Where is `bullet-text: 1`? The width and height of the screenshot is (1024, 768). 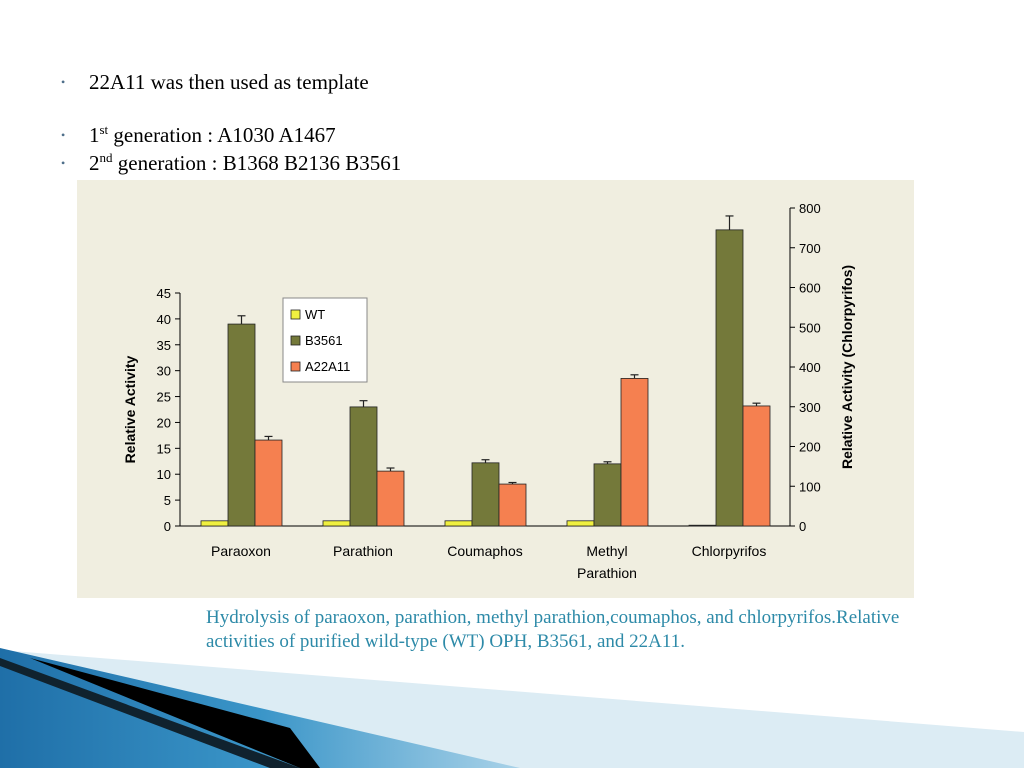
bullet-text: 1 is located at coordinates (94, 135).